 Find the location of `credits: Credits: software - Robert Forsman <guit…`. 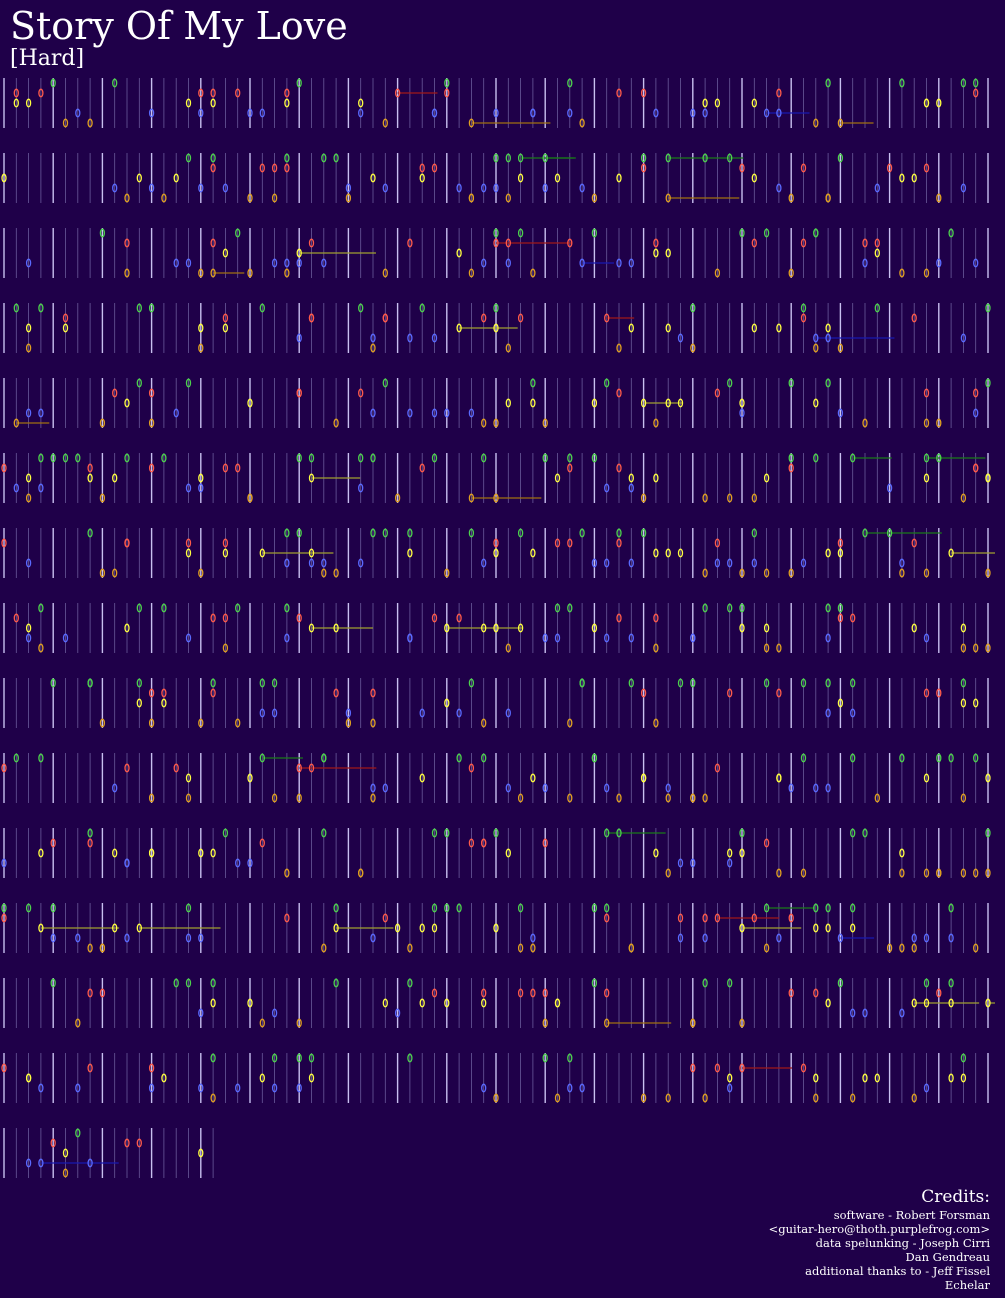

credits: Credits: software - Robert Forsman <guit… is located at coordinates (879, 1239).